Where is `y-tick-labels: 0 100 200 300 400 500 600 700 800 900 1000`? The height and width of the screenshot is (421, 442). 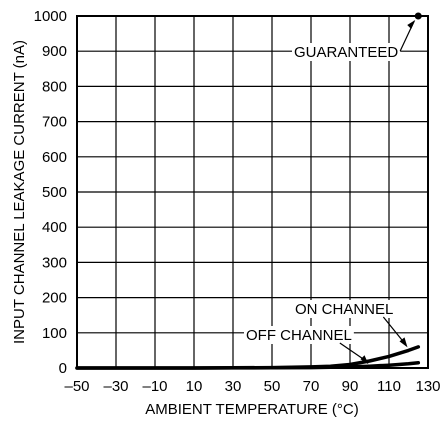 y-tick-labels: 0 100 200 300 400 500 600 700 800 900 1000 is located at coordinates (50, 192).